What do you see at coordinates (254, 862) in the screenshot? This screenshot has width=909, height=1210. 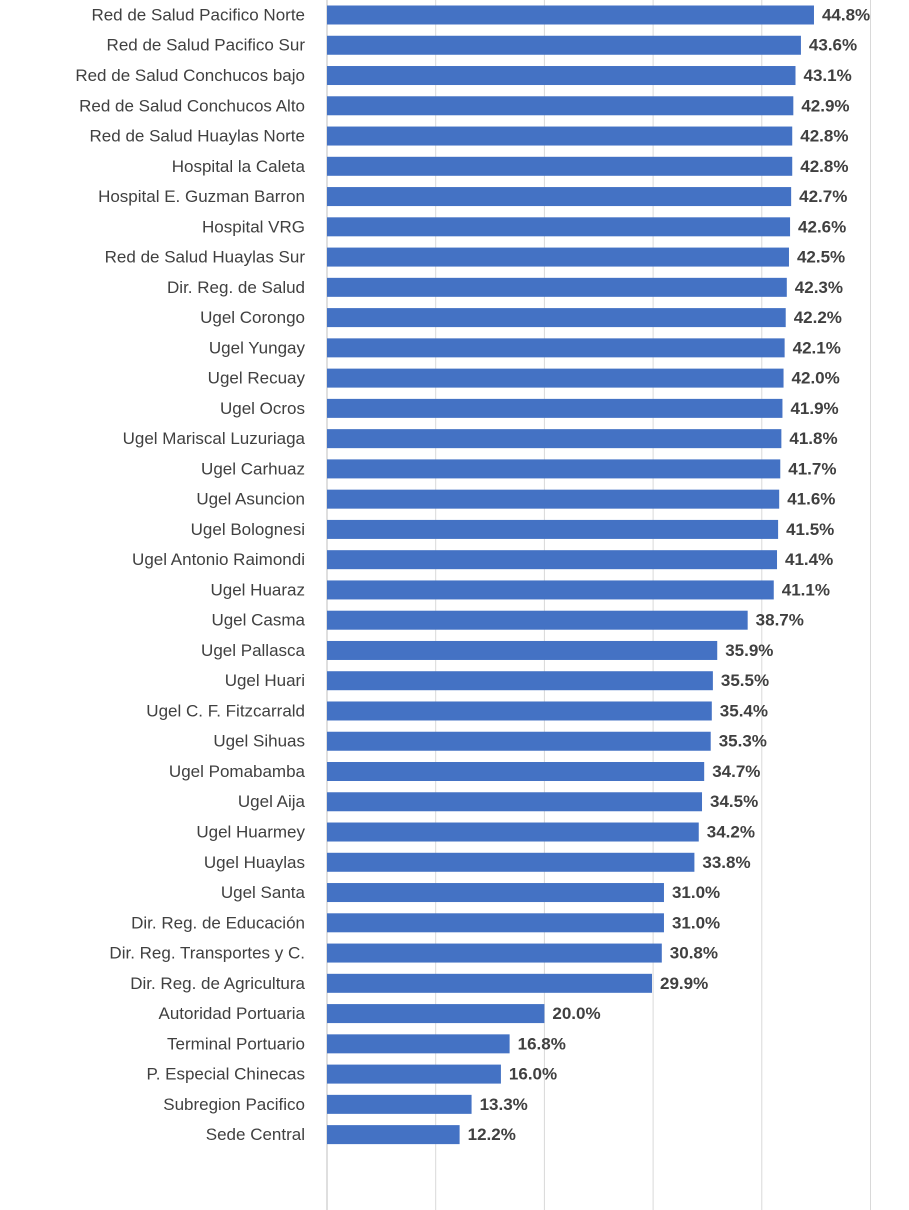 I see `y-tick-label: Ugel Huaylas` at bounding box center [254, 862].